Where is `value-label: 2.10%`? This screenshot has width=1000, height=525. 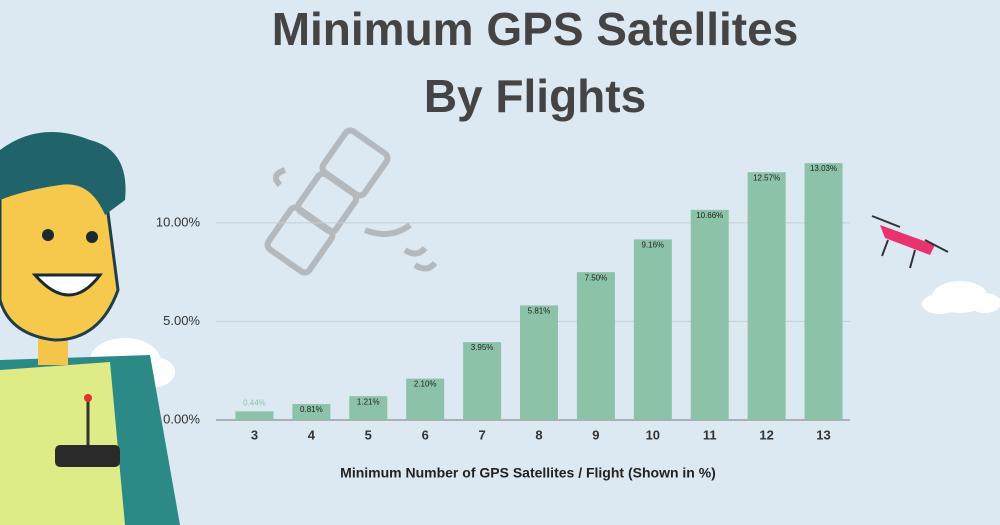
value-label: 2.10% is located at coordinates (425, 384).